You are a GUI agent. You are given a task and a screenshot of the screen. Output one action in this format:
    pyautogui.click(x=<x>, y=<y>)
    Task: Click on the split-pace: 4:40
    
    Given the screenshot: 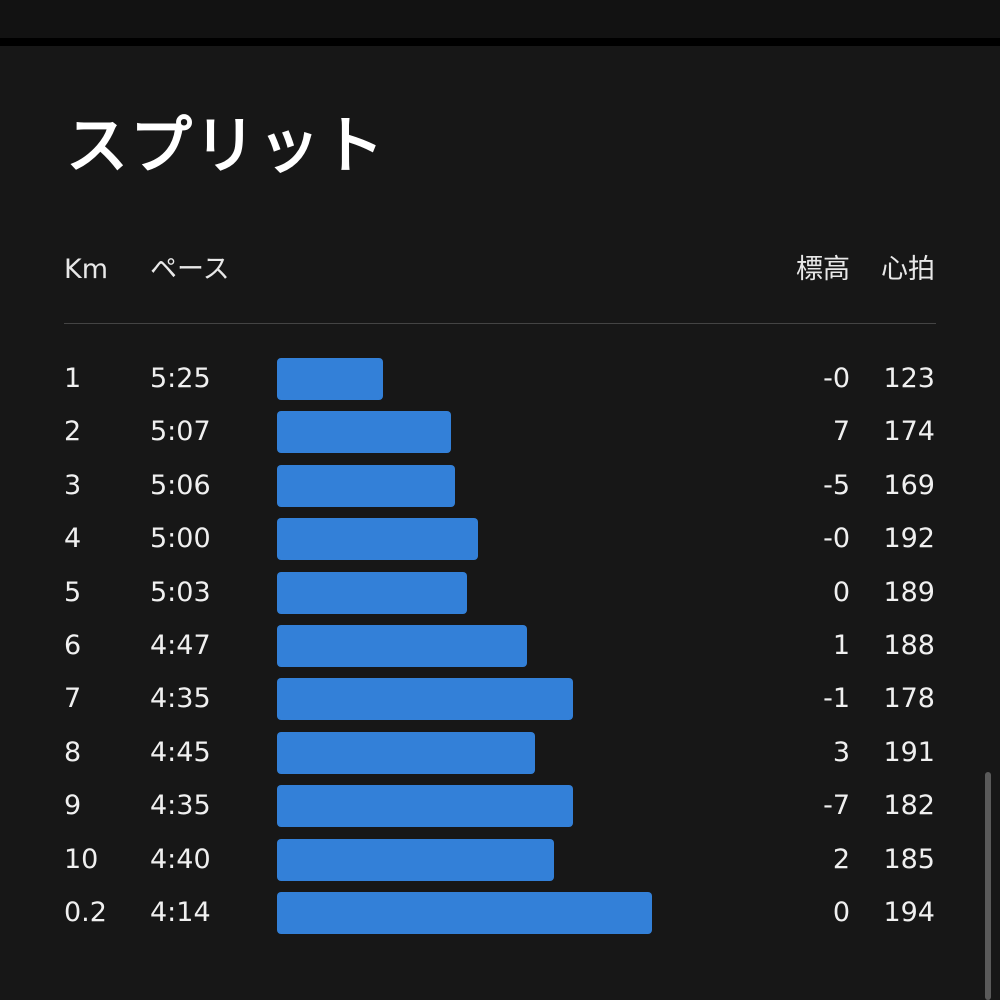 What is the action you would take?
    pyautogui.click(x=180, y=859)
    